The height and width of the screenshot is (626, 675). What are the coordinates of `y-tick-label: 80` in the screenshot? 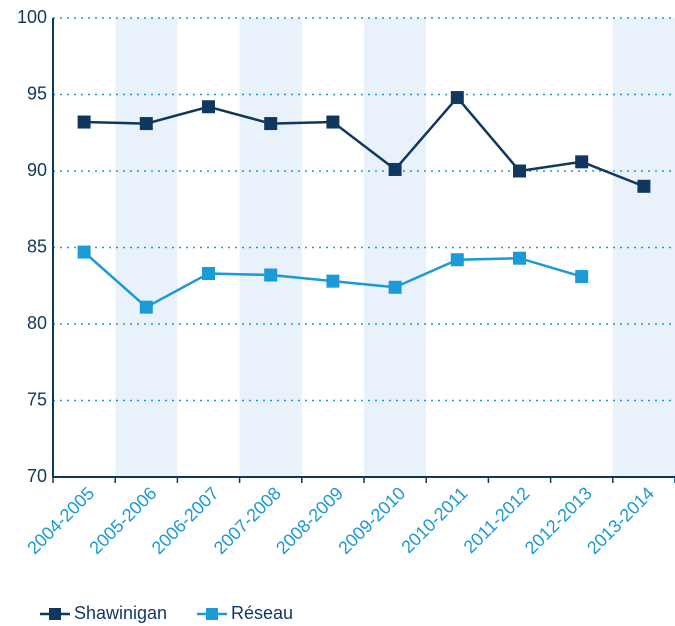 It's located at (37, 323).